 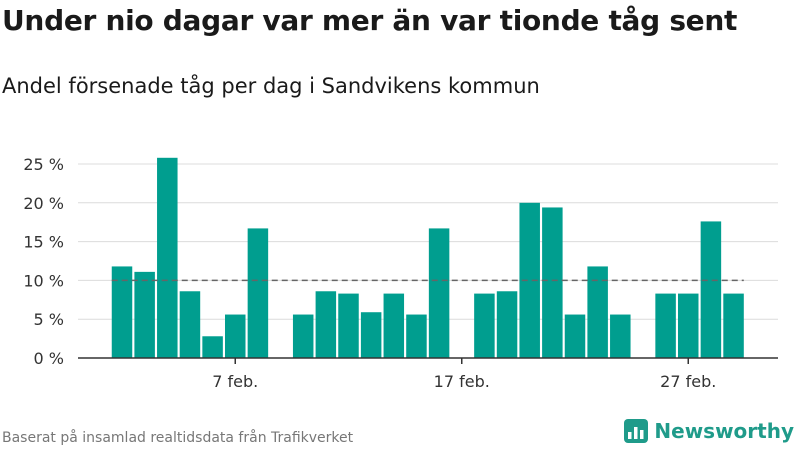 I want to click on x-tick-label: 17 feb., so click(x=462, y=381).